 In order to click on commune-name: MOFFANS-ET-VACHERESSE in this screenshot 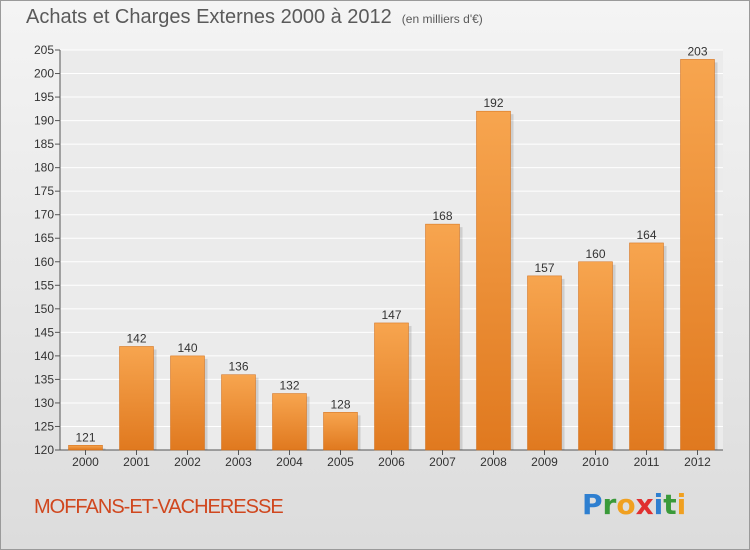, I will do `click(159, 507)`.